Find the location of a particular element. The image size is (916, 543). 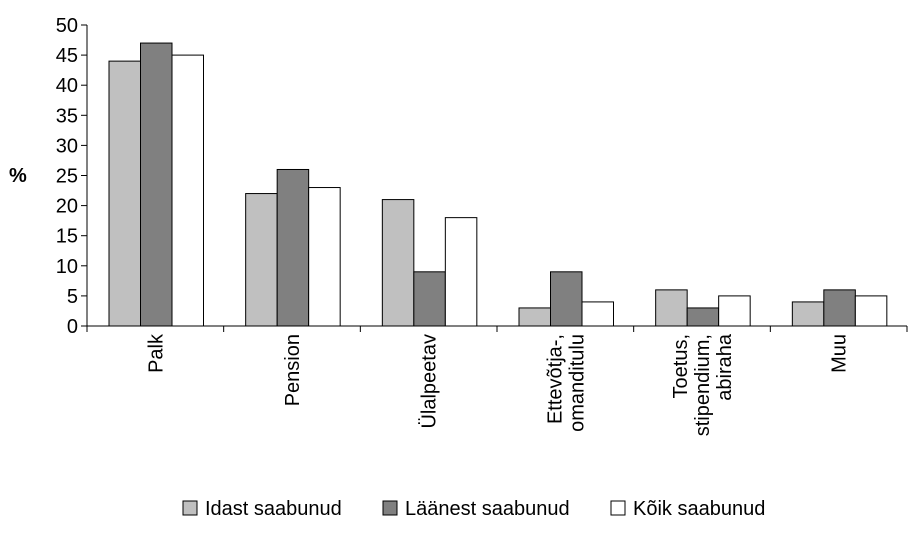

category-label: Muu is located at coordinates (840, 353).